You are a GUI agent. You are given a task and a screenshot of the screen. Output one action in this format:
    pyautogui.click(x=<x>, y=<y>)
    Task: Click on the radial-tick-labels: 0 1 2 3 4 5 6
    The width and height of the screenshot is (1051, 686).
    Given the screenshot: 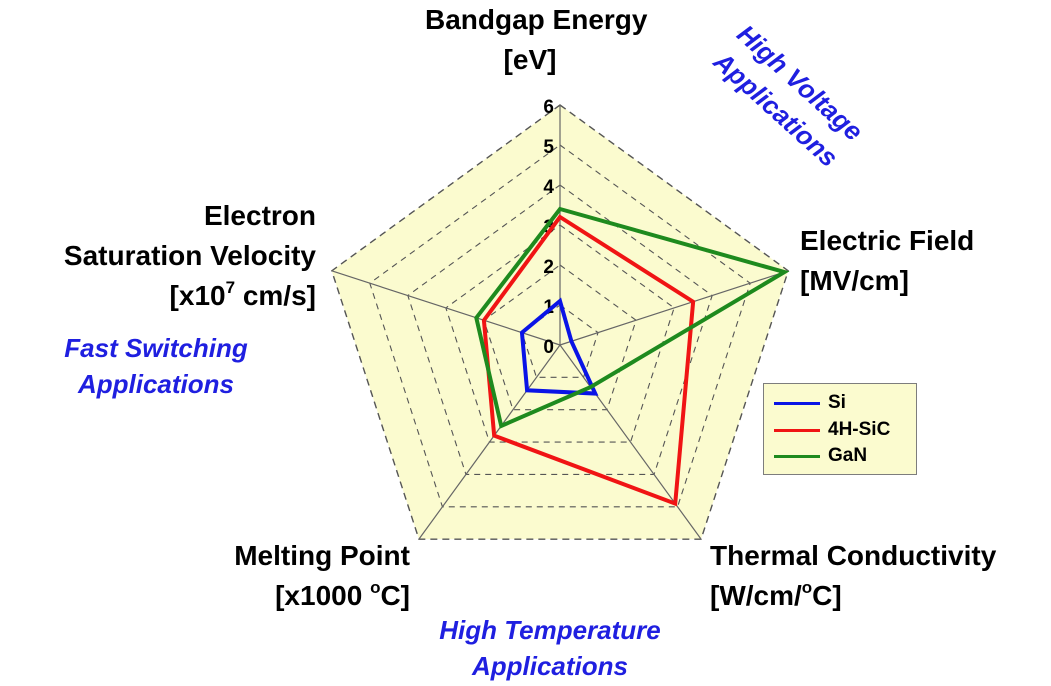 What is the action you would take?
    pyautogui.click(x=548, y=227)
    